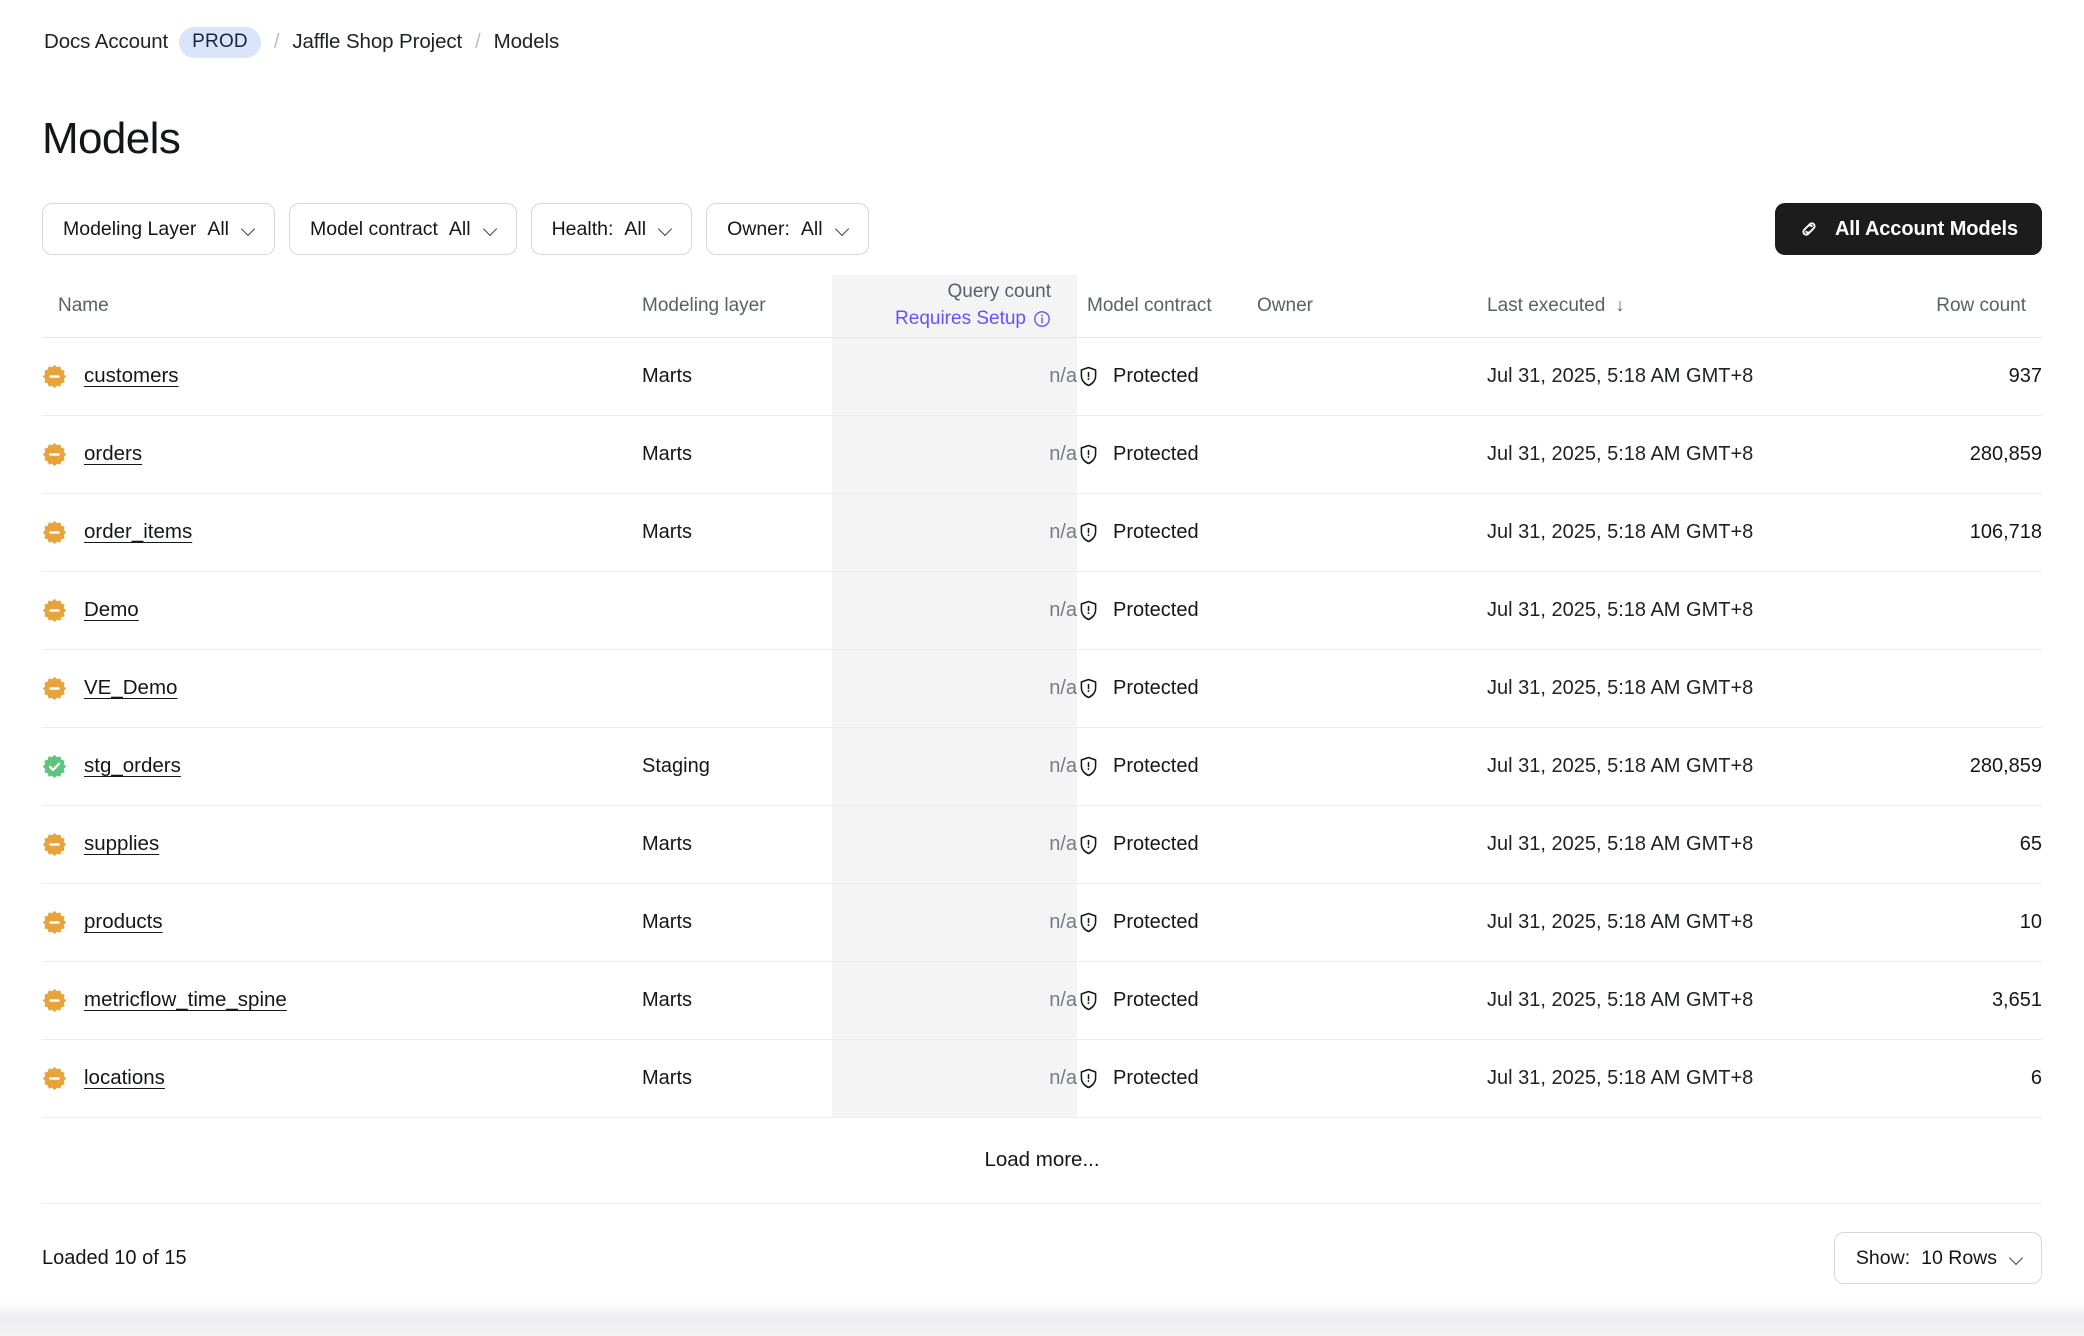 The width and height of the screenshot is (2084, 1336). Describe the element at coordinates (114, 1258) in the screenshot. I see `loaded-count-text: Loaded 10 of 15` at that location.